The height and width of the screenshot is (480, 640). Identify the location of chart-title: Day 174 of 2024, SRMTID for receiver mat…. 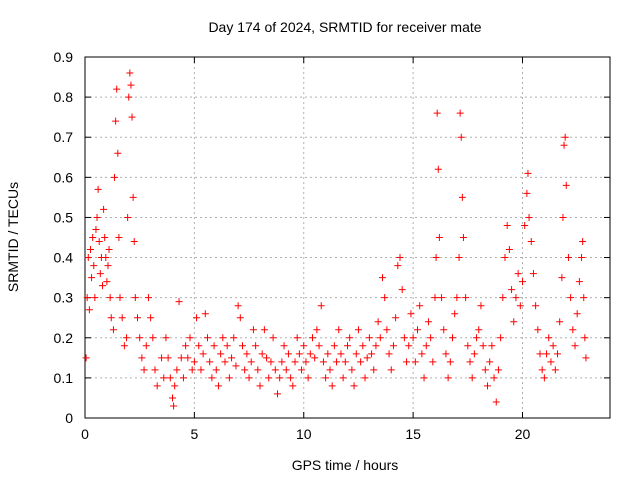
(344, 27).